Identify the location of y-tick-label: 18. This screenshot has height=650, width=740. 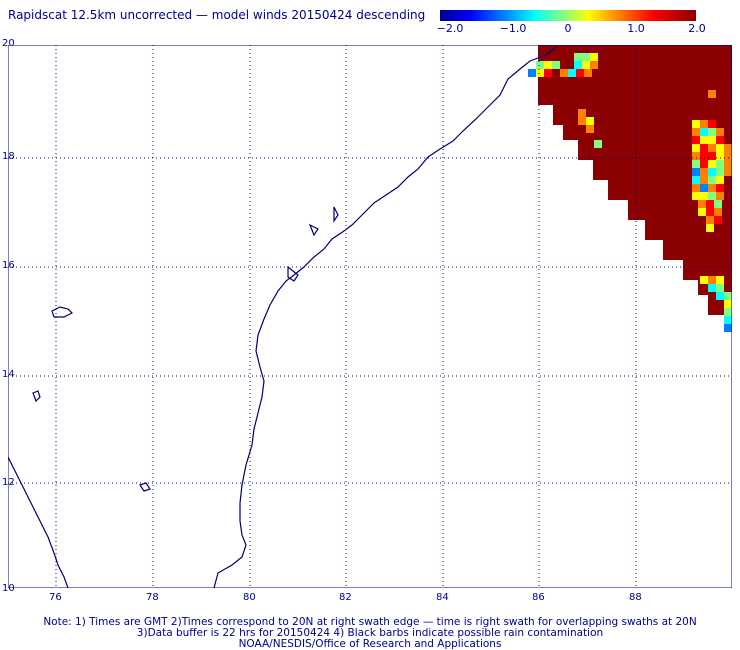
(8, 156).